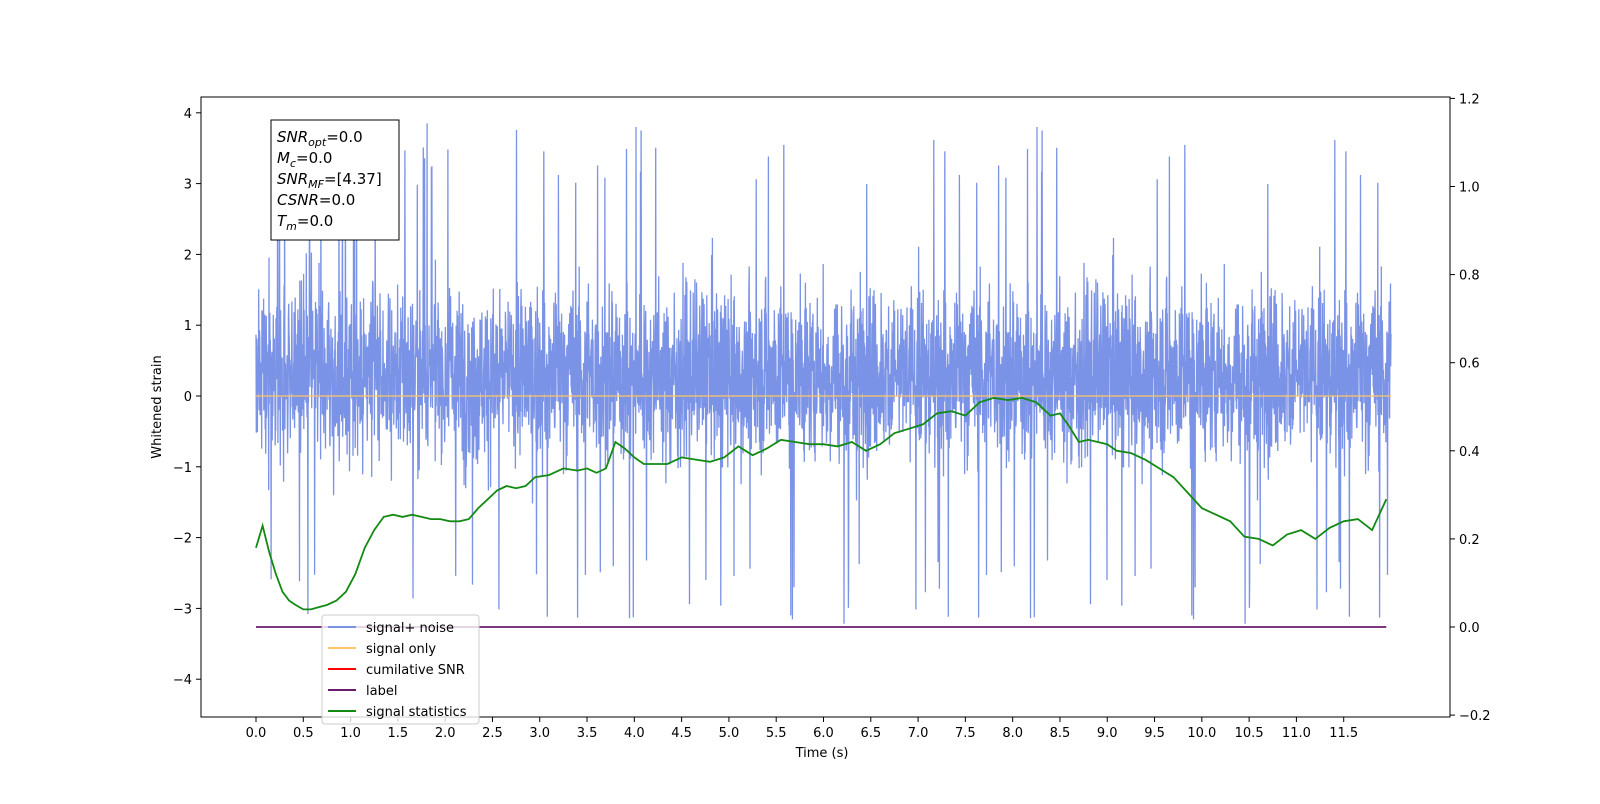 This screenshot has width=1600, height=804. Describe the element at coordinates (823, 733) in the screenshot. I see `x-tick-label: 6.0` at that location.